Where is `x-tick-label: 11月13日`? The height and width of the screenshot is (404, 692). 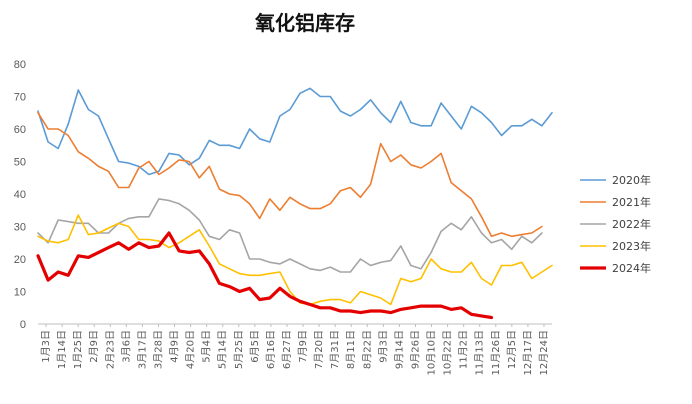 x-tick-label: 11月13日 is located at coordinates (480, 352).